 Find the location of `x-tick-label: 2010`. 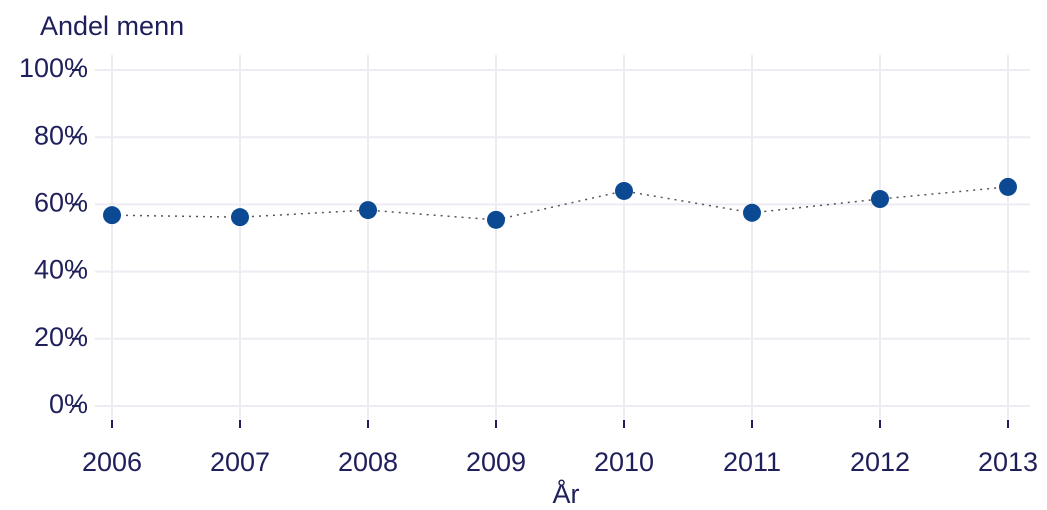

x-tick-label: 2010 is located at coordinates (624, 462).